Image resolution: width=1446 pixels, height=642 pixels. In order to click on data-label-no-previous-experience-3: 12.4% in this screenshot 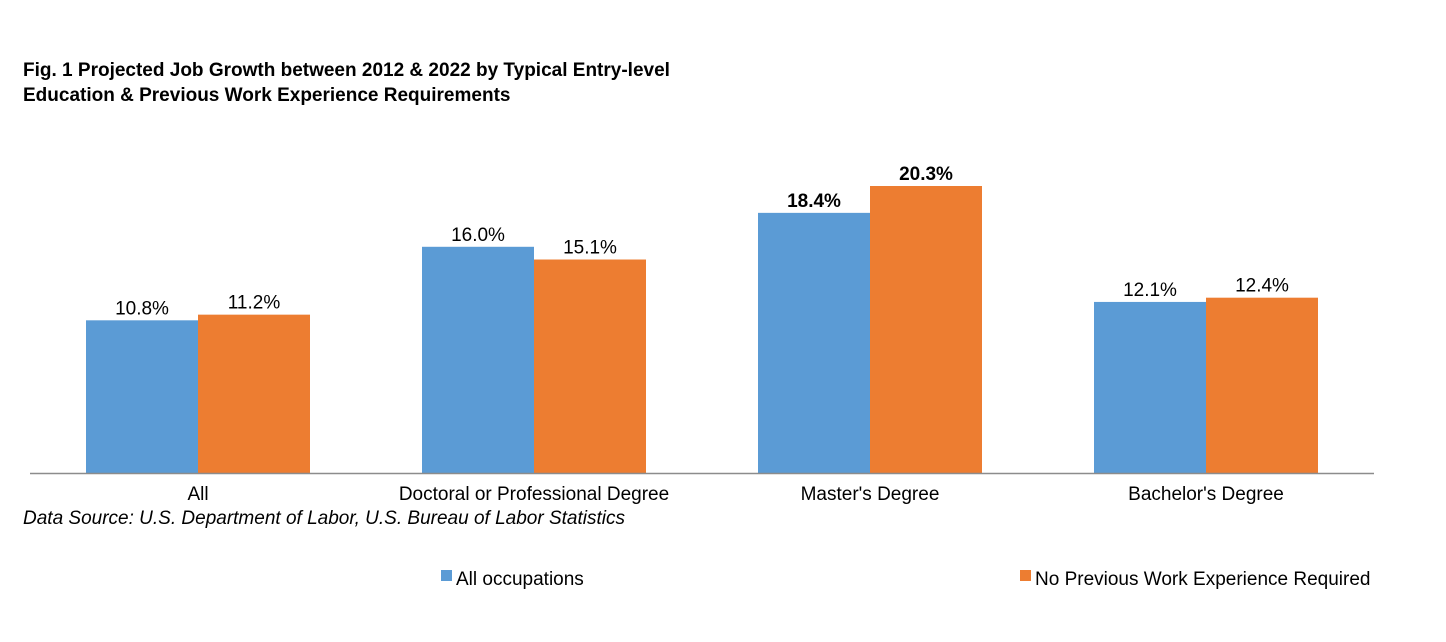, I will do `click(1262, 286)`.